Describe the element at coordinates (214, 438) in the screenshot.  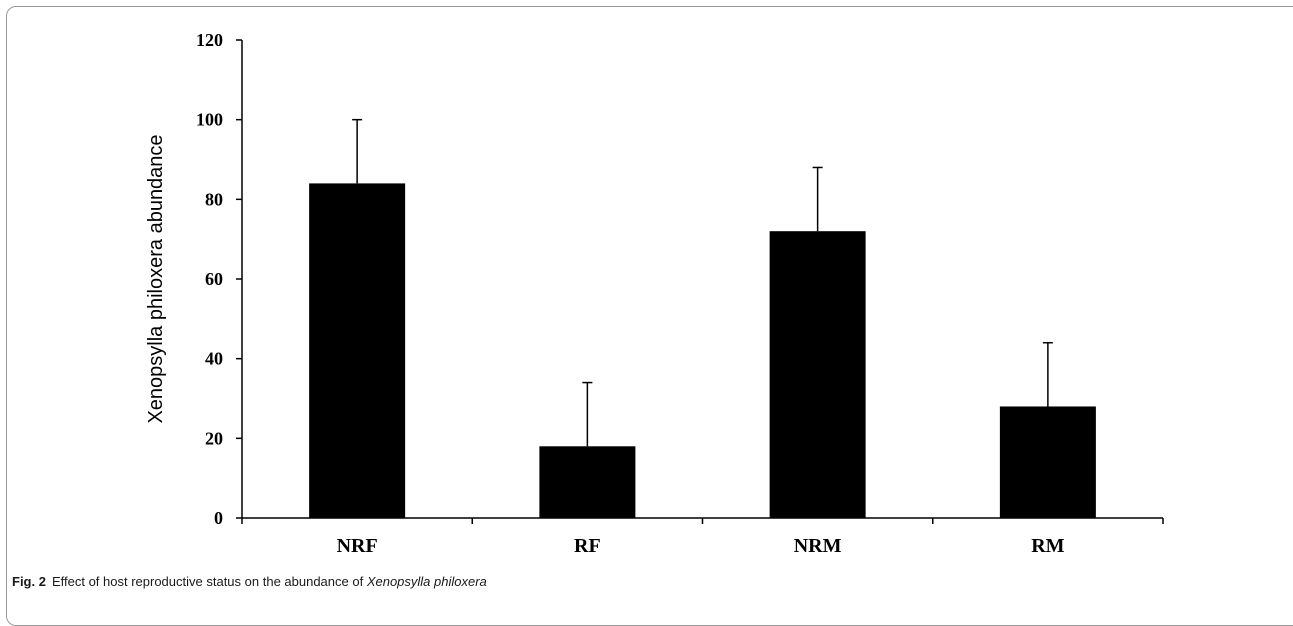
I see `y-tick-label: 20` at that location.